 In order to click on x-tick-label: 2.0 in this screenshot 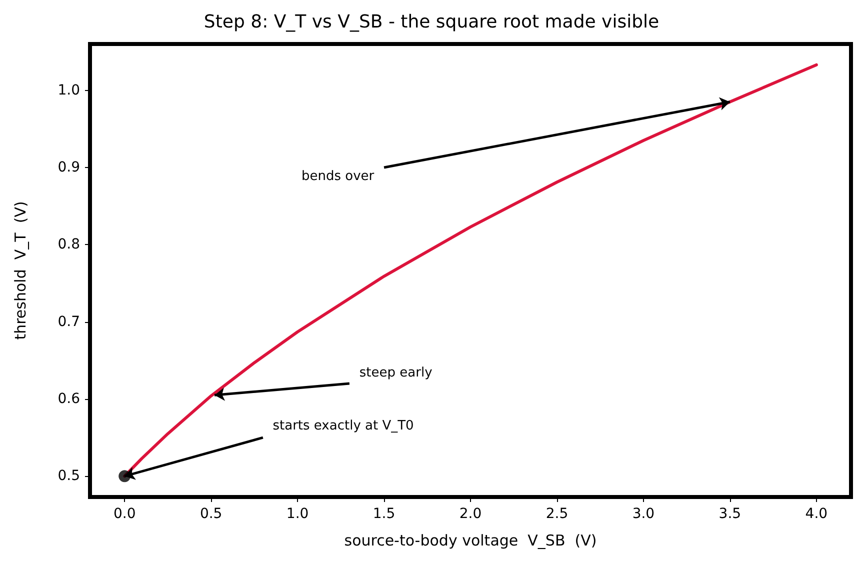, I will do `click(470, 514)`.